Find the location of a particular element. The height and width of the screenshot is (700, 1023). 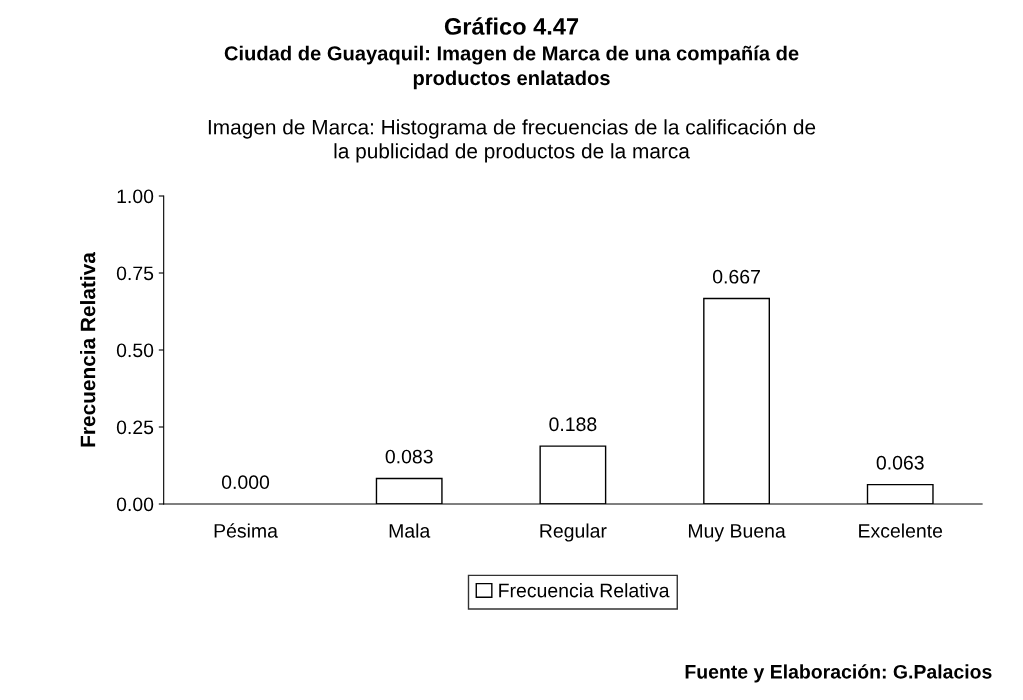

text: Imagen de Marca: Histograma de frecuencias de la calificación de la publicidad de productos de la marca is located at coordinates (512, 141).